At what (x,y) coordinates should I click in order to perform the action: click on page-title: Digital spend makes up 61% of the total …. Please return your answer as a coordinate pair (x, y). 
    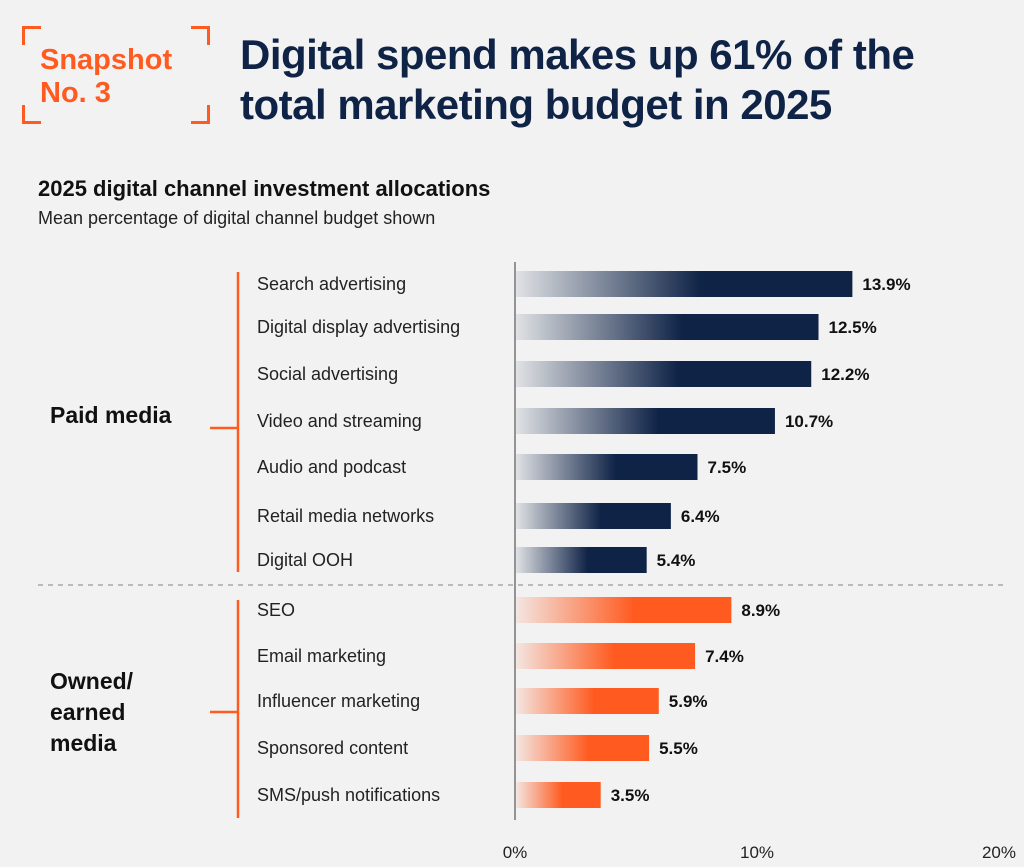
    Looking at the image, I should click on (577, 79).